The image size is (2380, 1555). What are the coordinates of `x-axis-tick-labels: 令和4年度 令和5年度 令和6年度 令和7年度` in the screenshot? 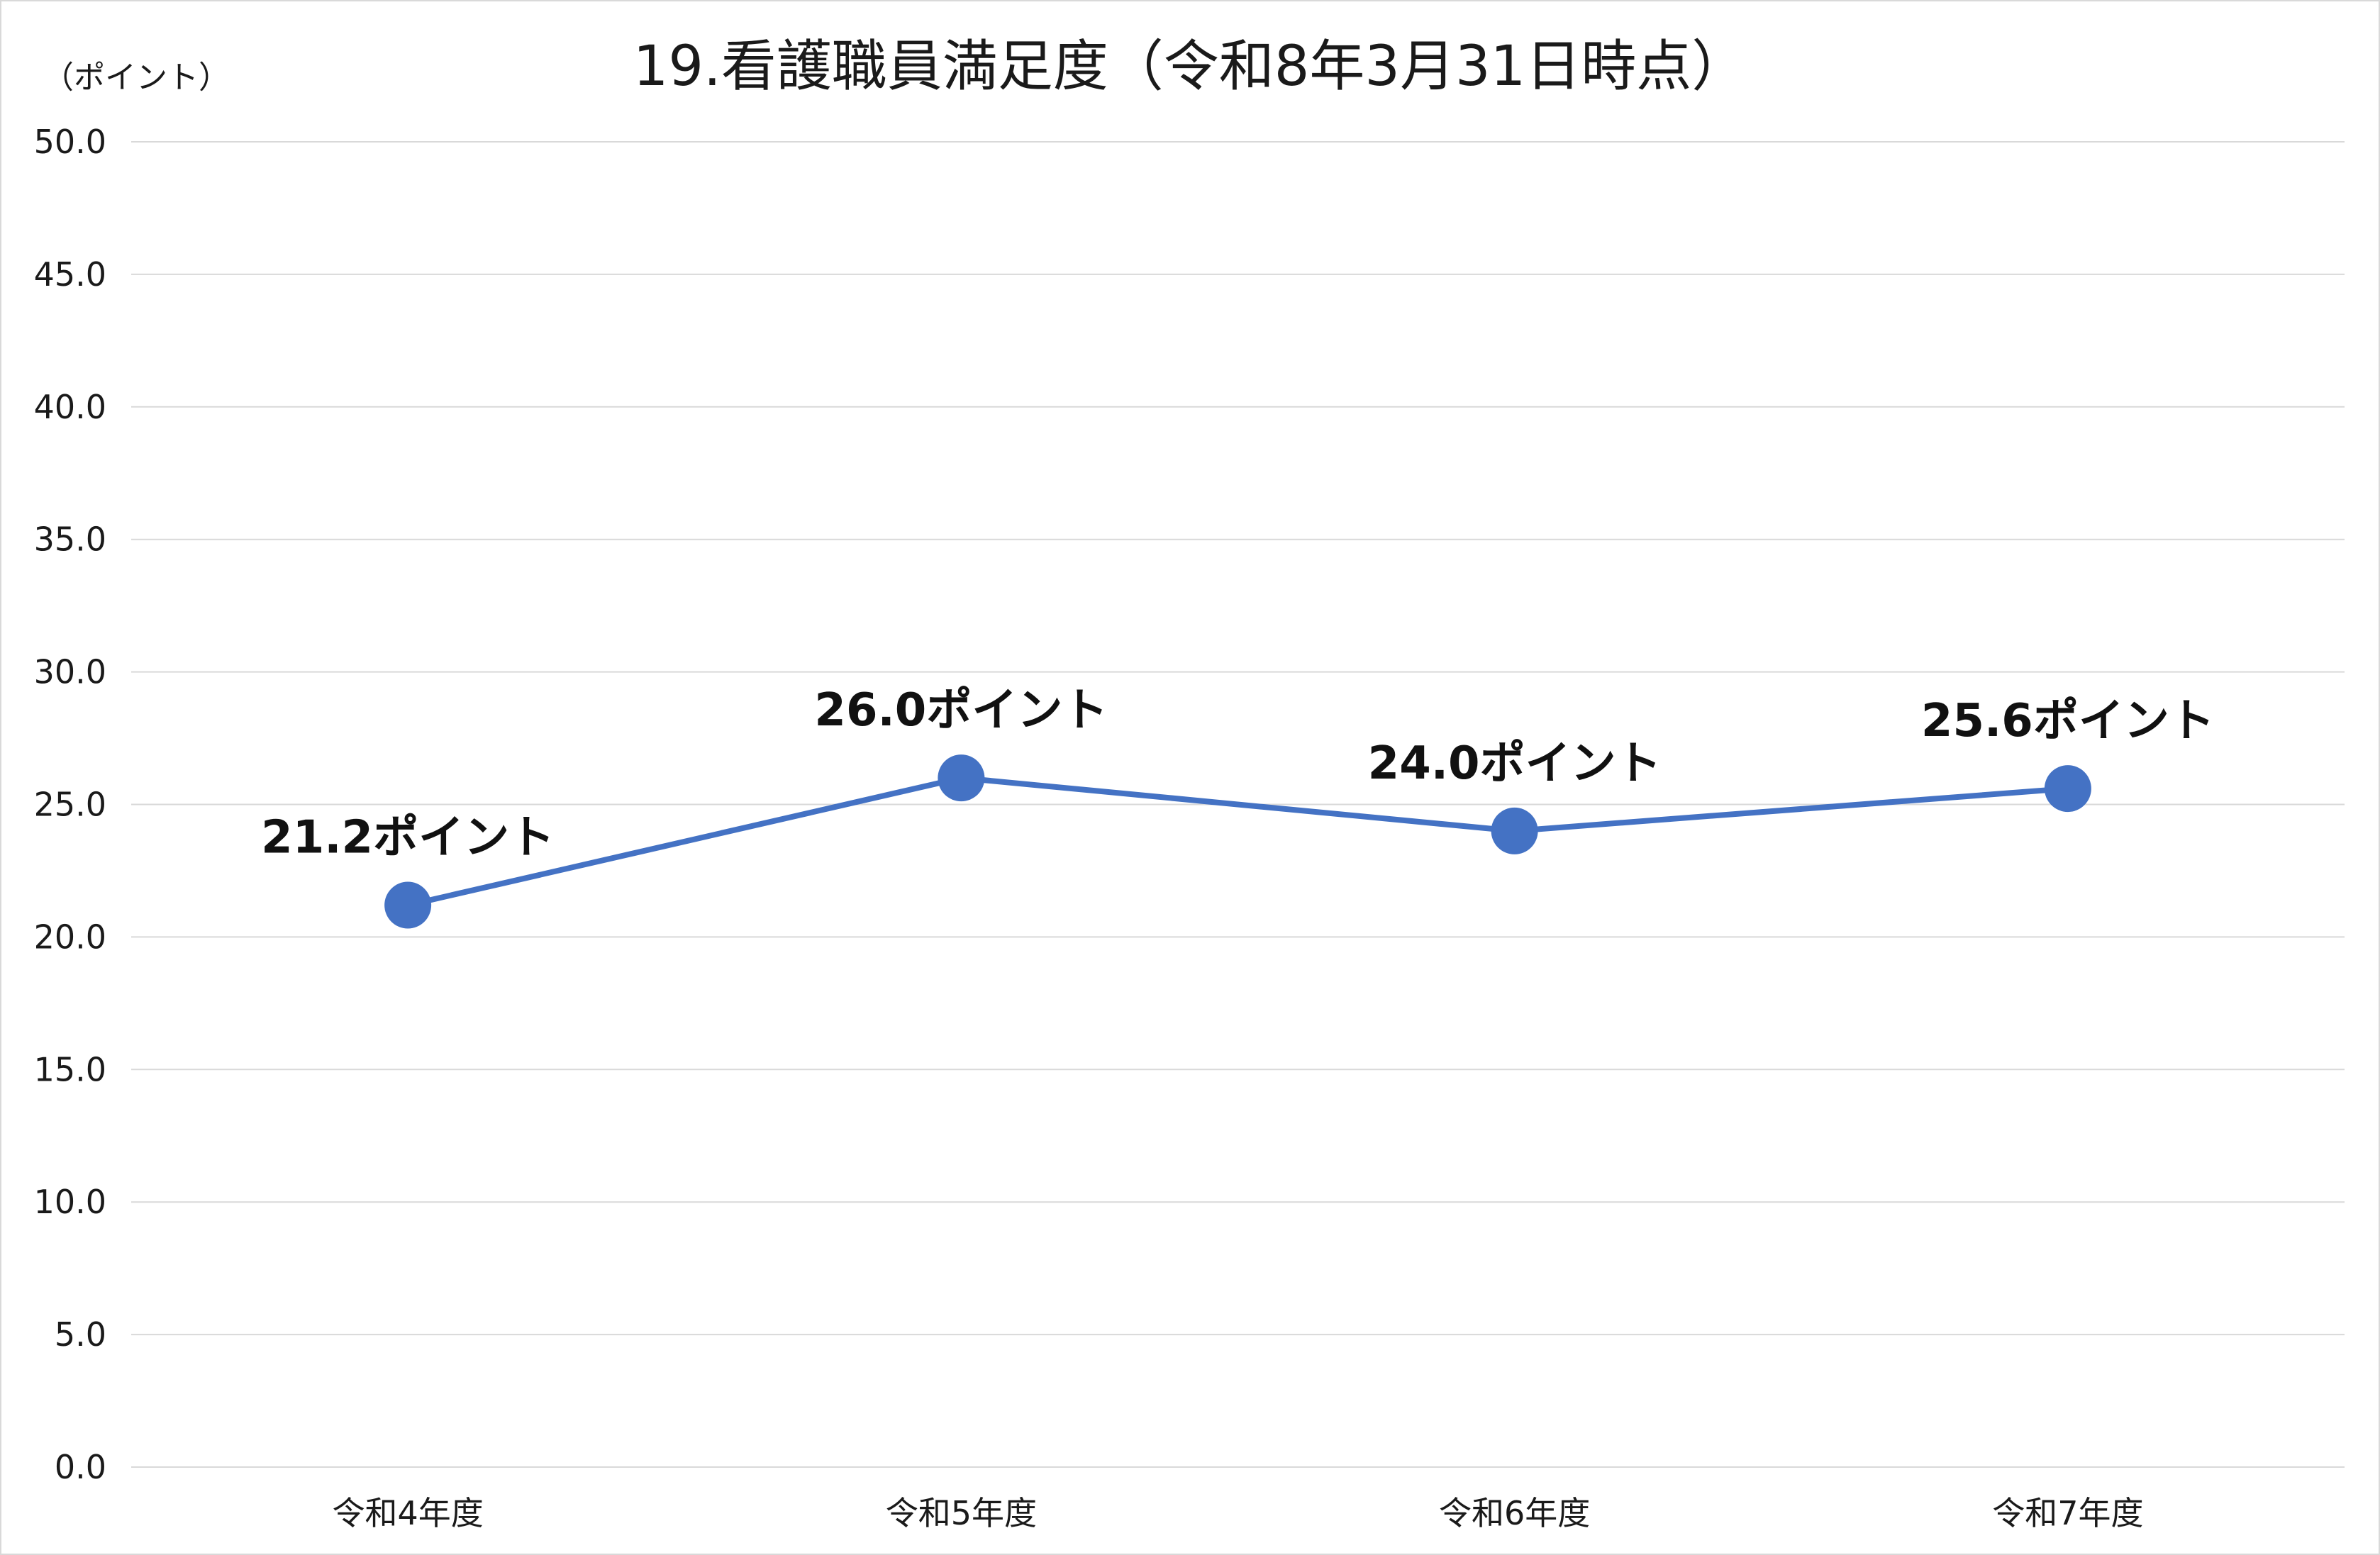 It's located at (1237, 1513).